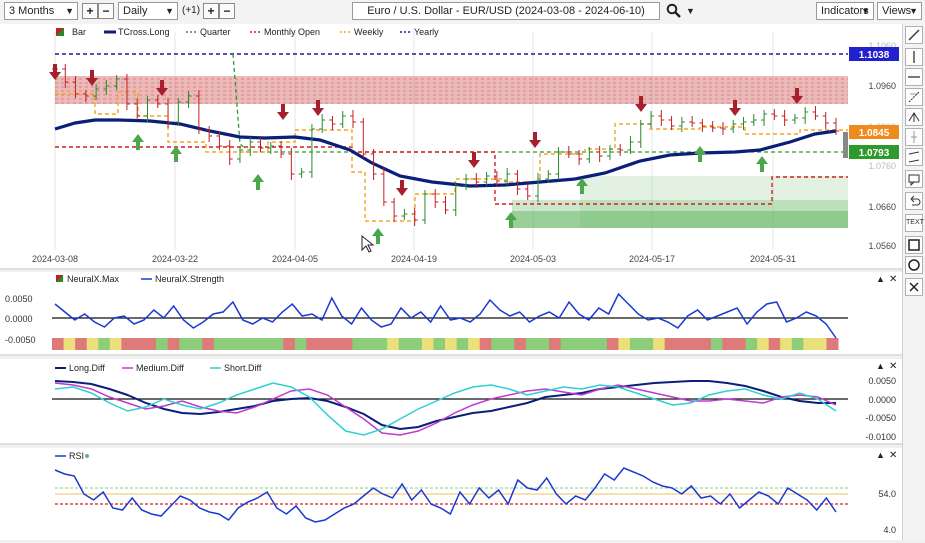  What do you see at coordinates (295, 259) in the screenshot?
I see `date-label: 2024-04-05` at bounding box center [295, 259].